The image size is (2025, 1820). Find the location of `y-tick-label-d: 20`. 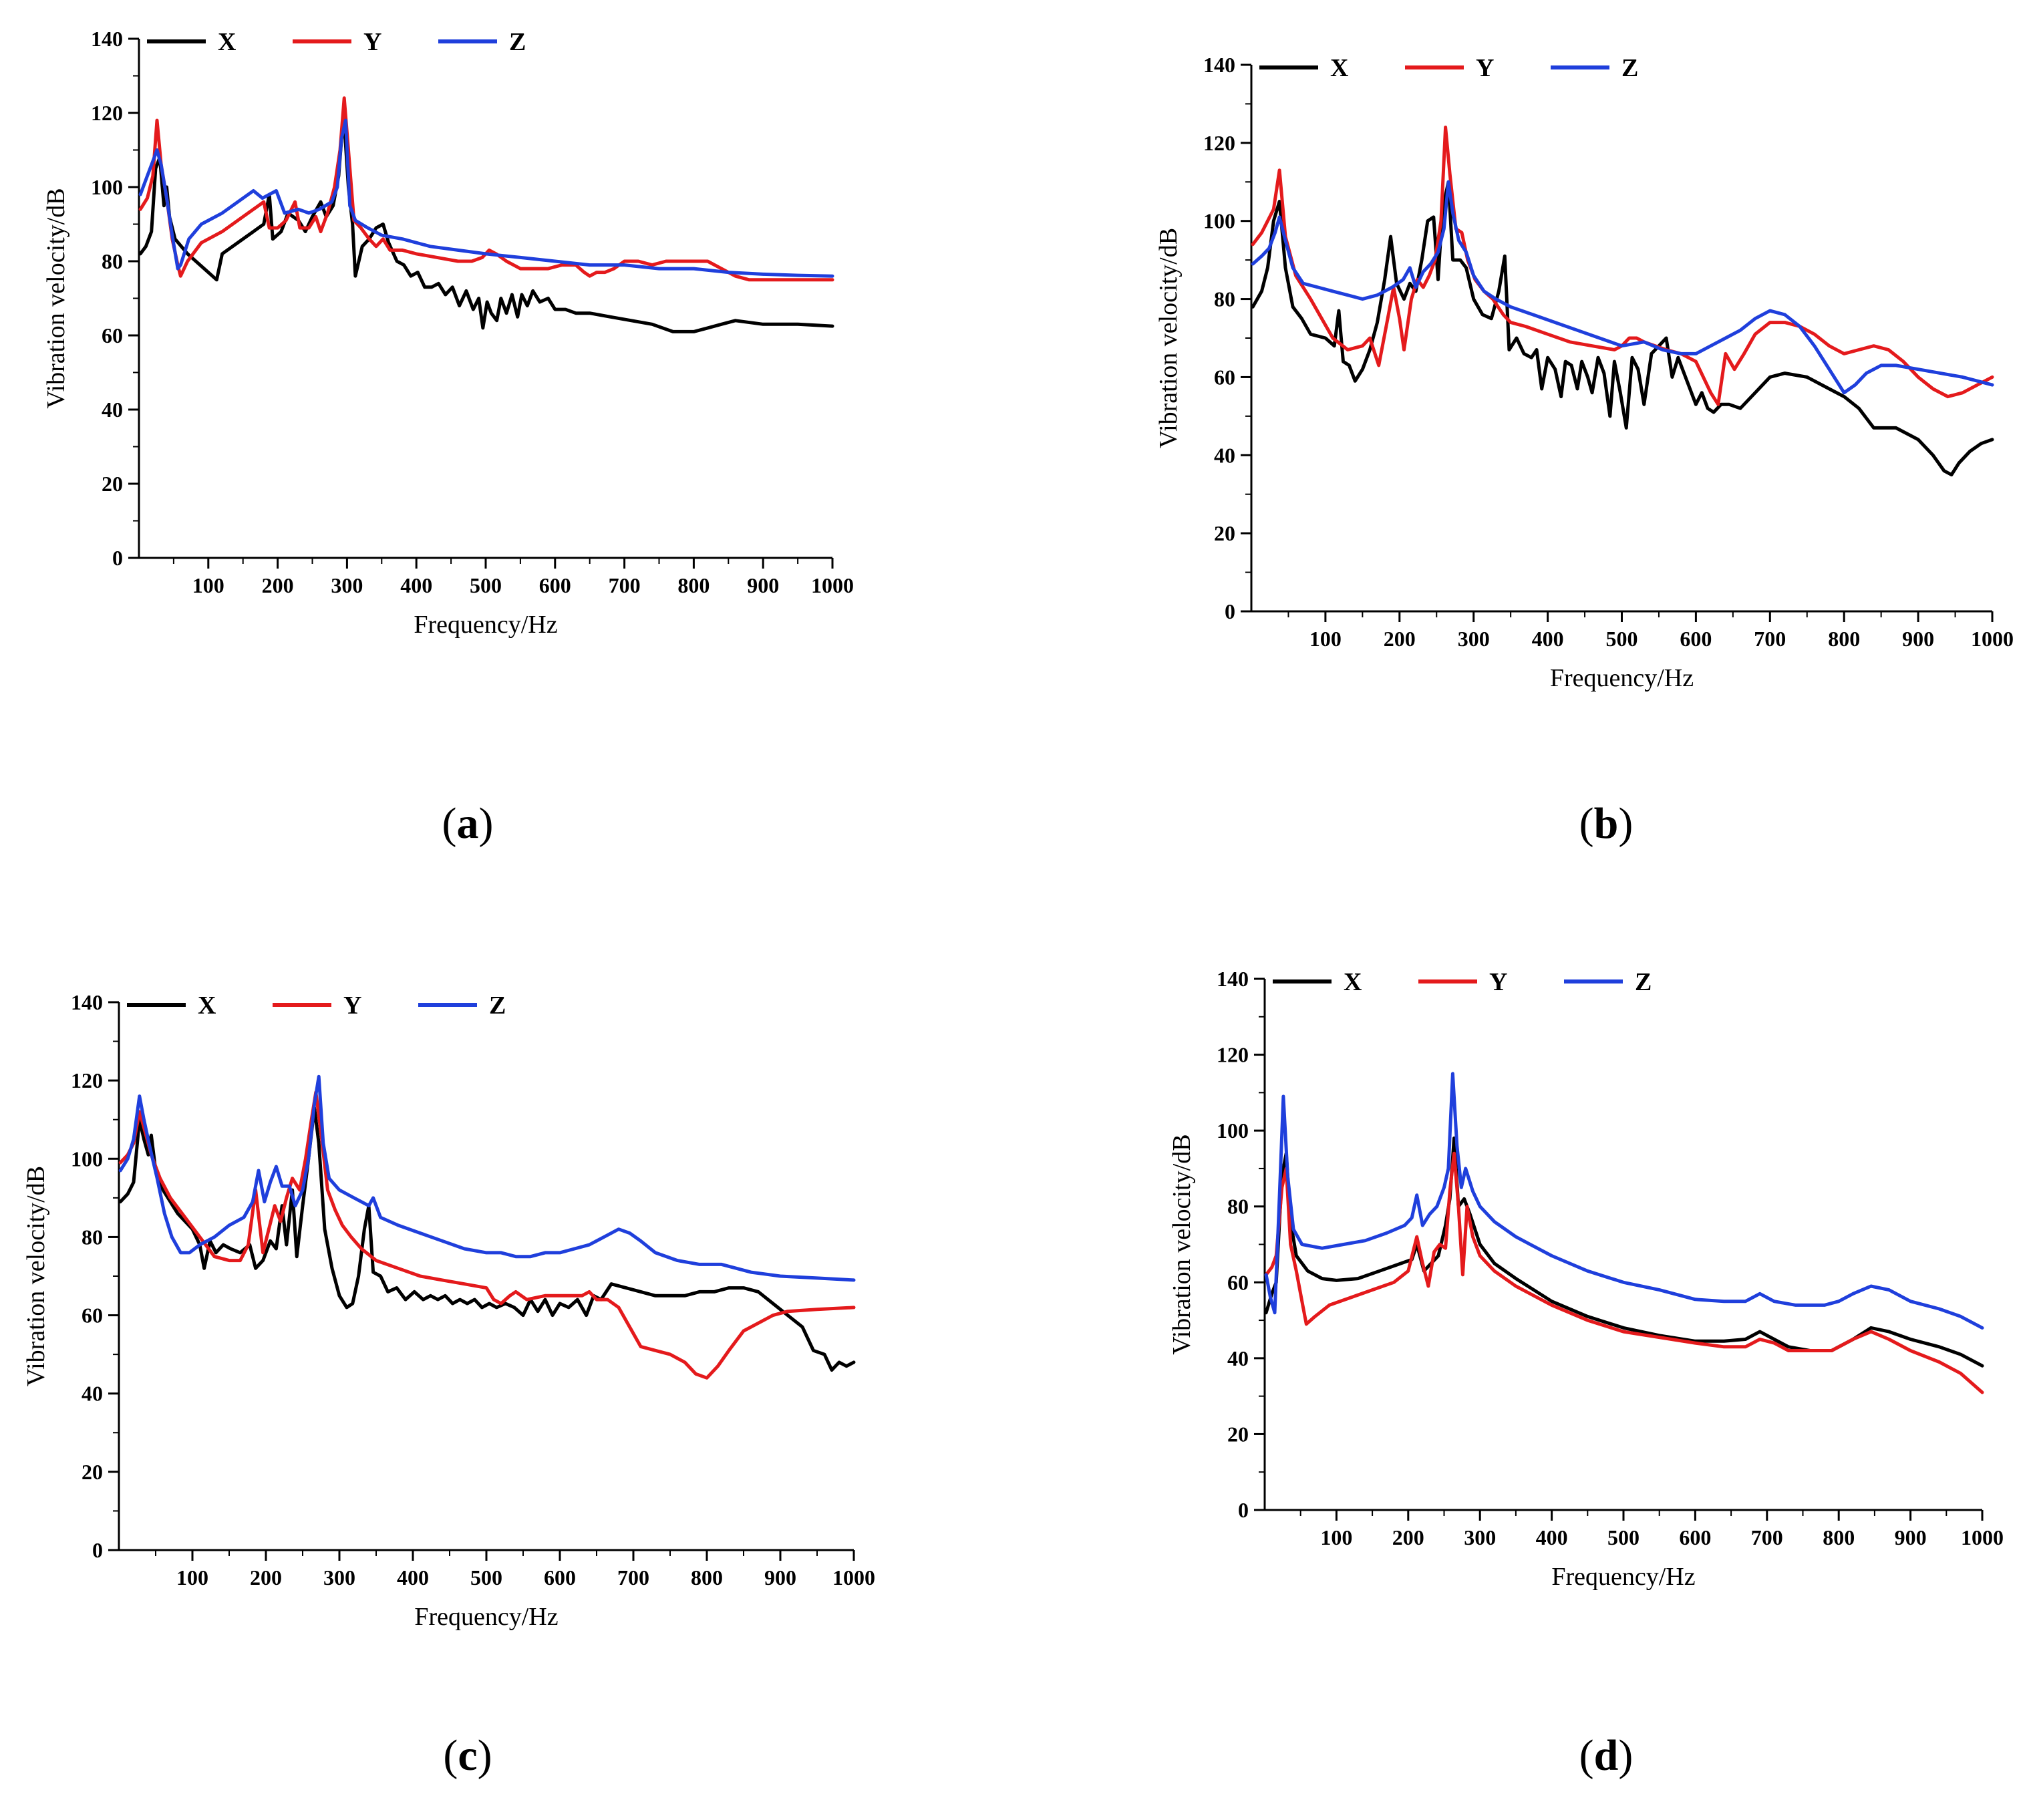

y-tick-label-d: 20 is located at coordinates (1238, 1434).